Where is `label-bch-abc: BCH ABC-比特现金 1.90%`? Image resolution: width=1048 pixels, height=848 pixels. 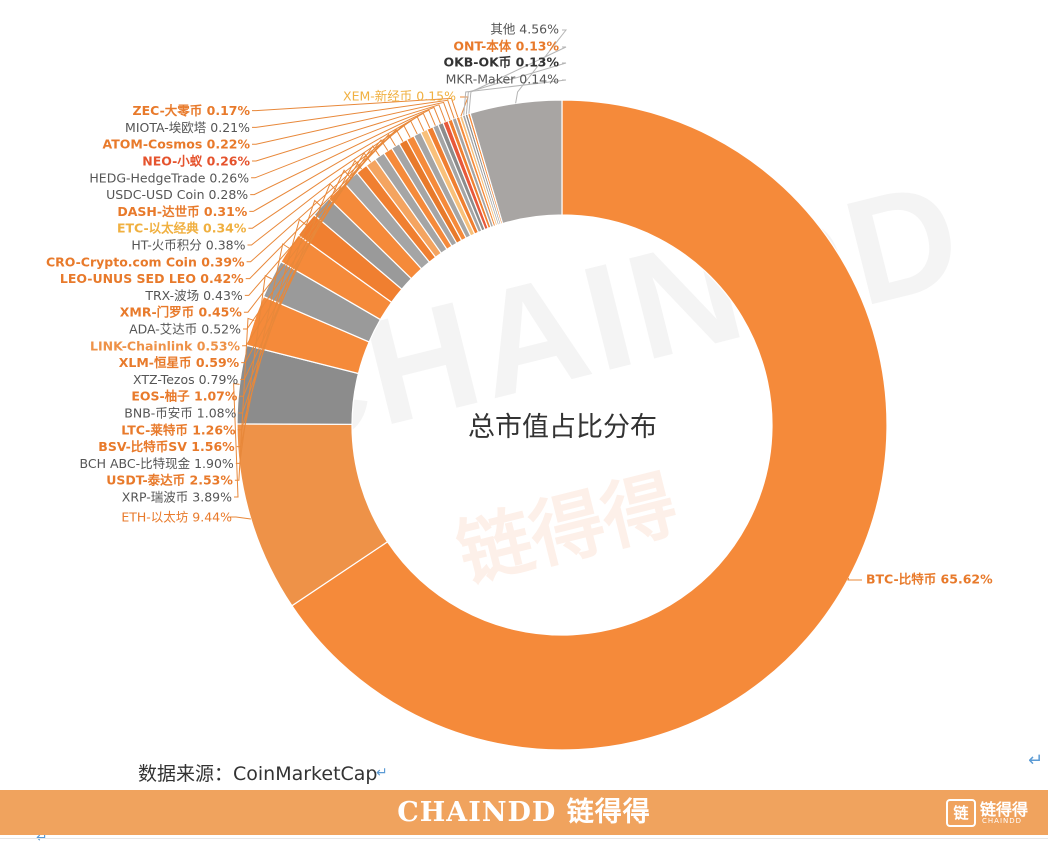 label-bch-abc: BCH ABC-比特现金 1.90% is located at coordinates (157, 463).